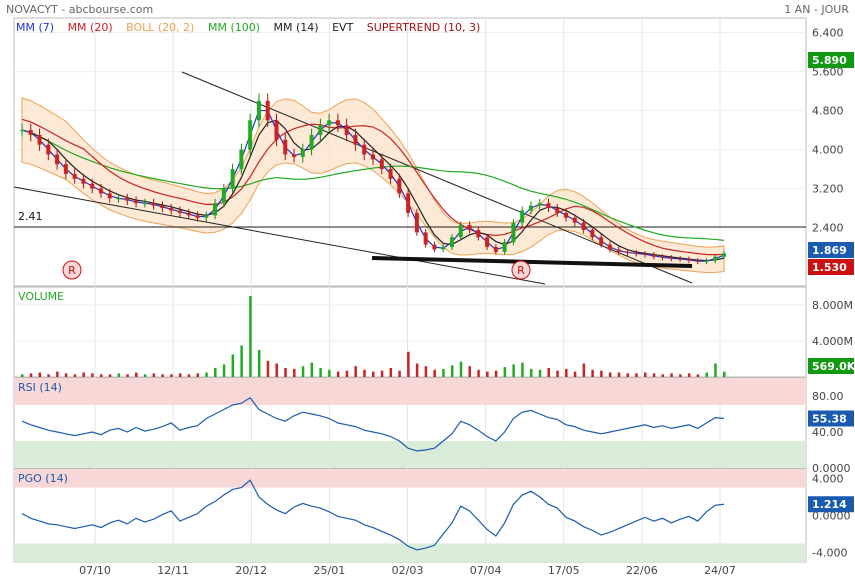 The width and height of the screenshot is (855, 580). What do you see at coordinates (90, 27) in the screenshot?
I see `legend-mm20: MM (20)` at bounding box center [90, 27].